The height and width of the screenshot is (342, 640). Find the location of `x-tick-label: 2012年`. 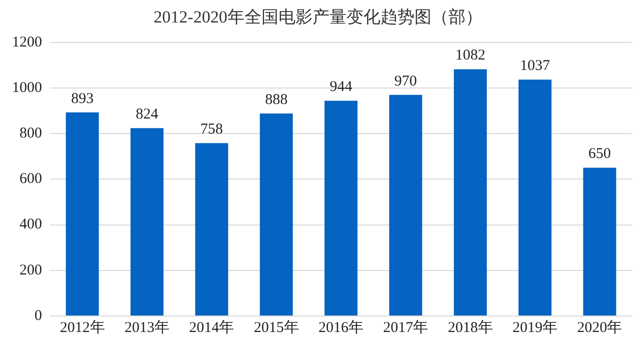

x-tick-label: 2012年 is located at coordinates (82, 327).